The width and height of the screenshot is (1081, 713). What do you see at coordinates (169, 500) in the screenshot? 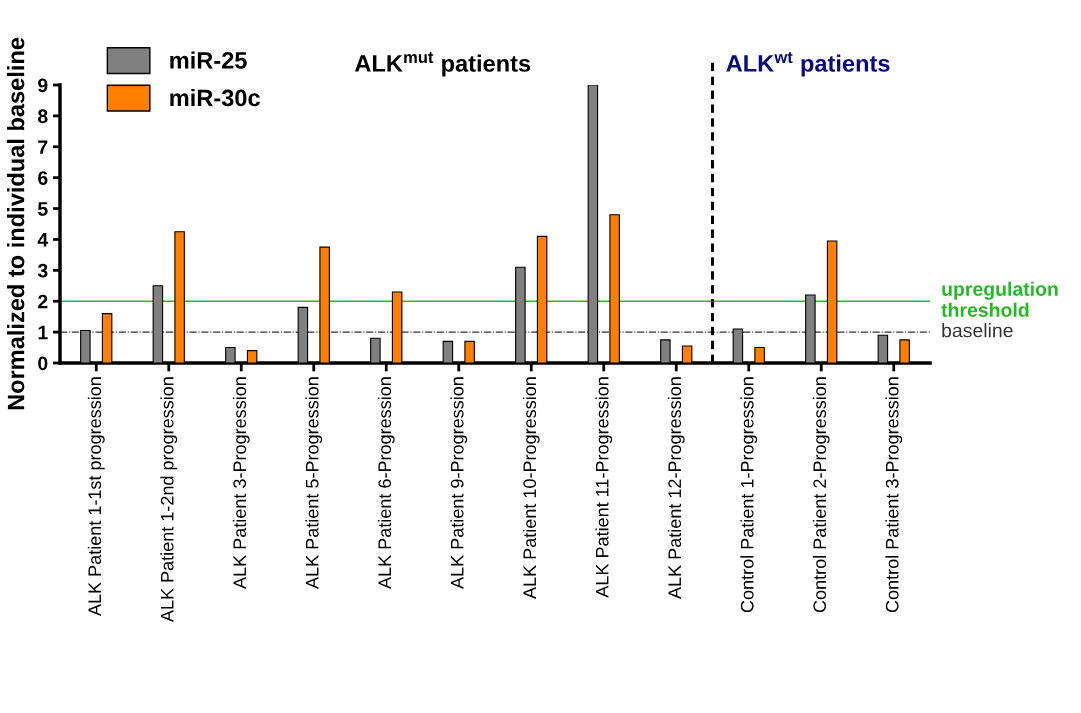
I see `x-tick-label: ALK Patient 1-2nd progression` at bounding box center [169, 500].